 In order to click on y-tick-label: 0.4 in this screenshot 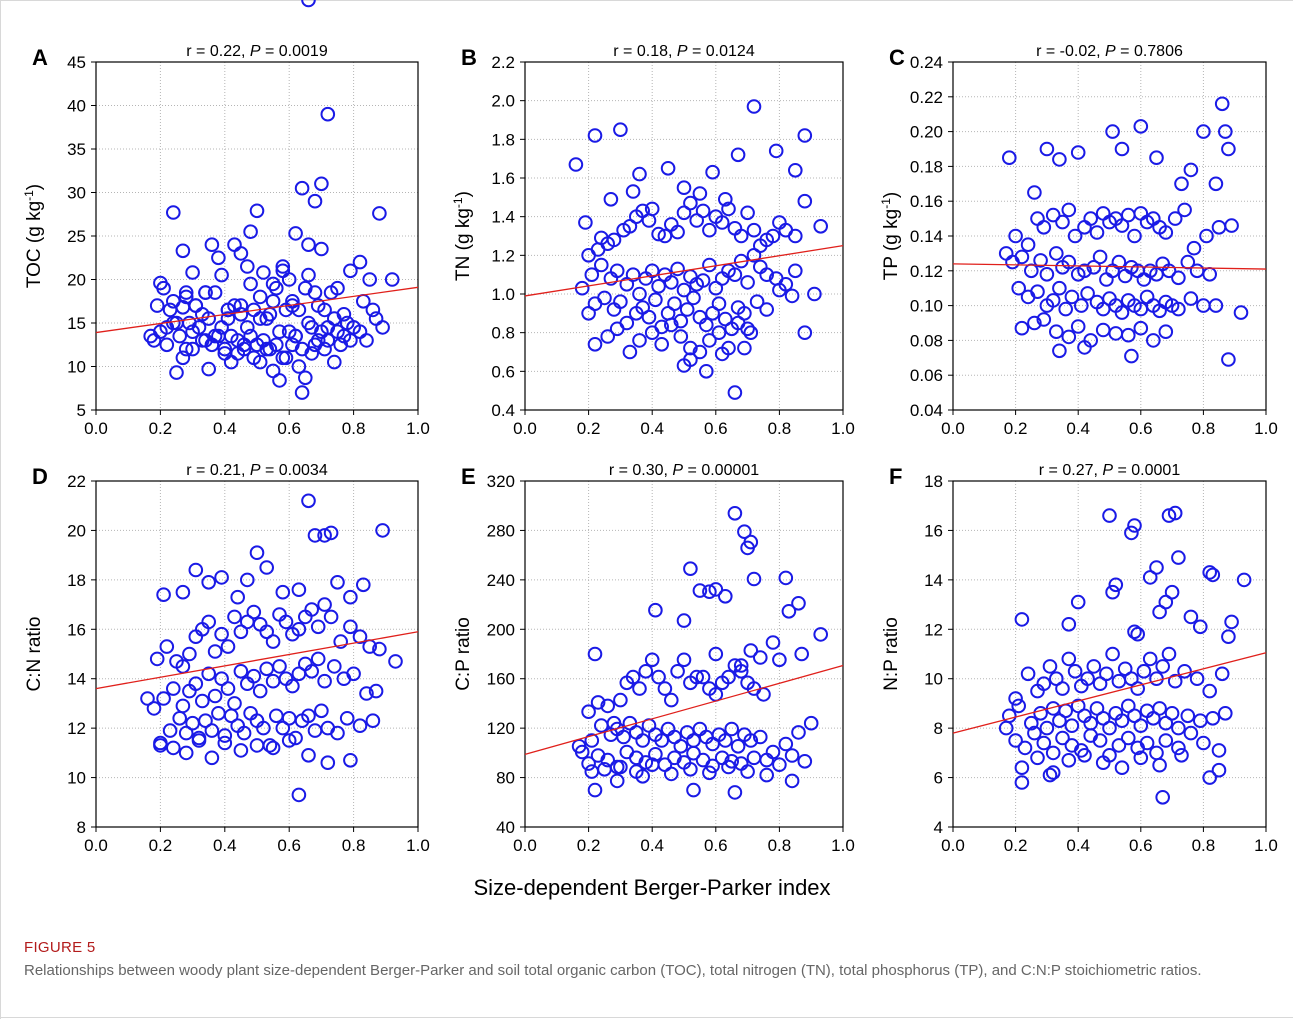, I will do `click(503, 410)`.